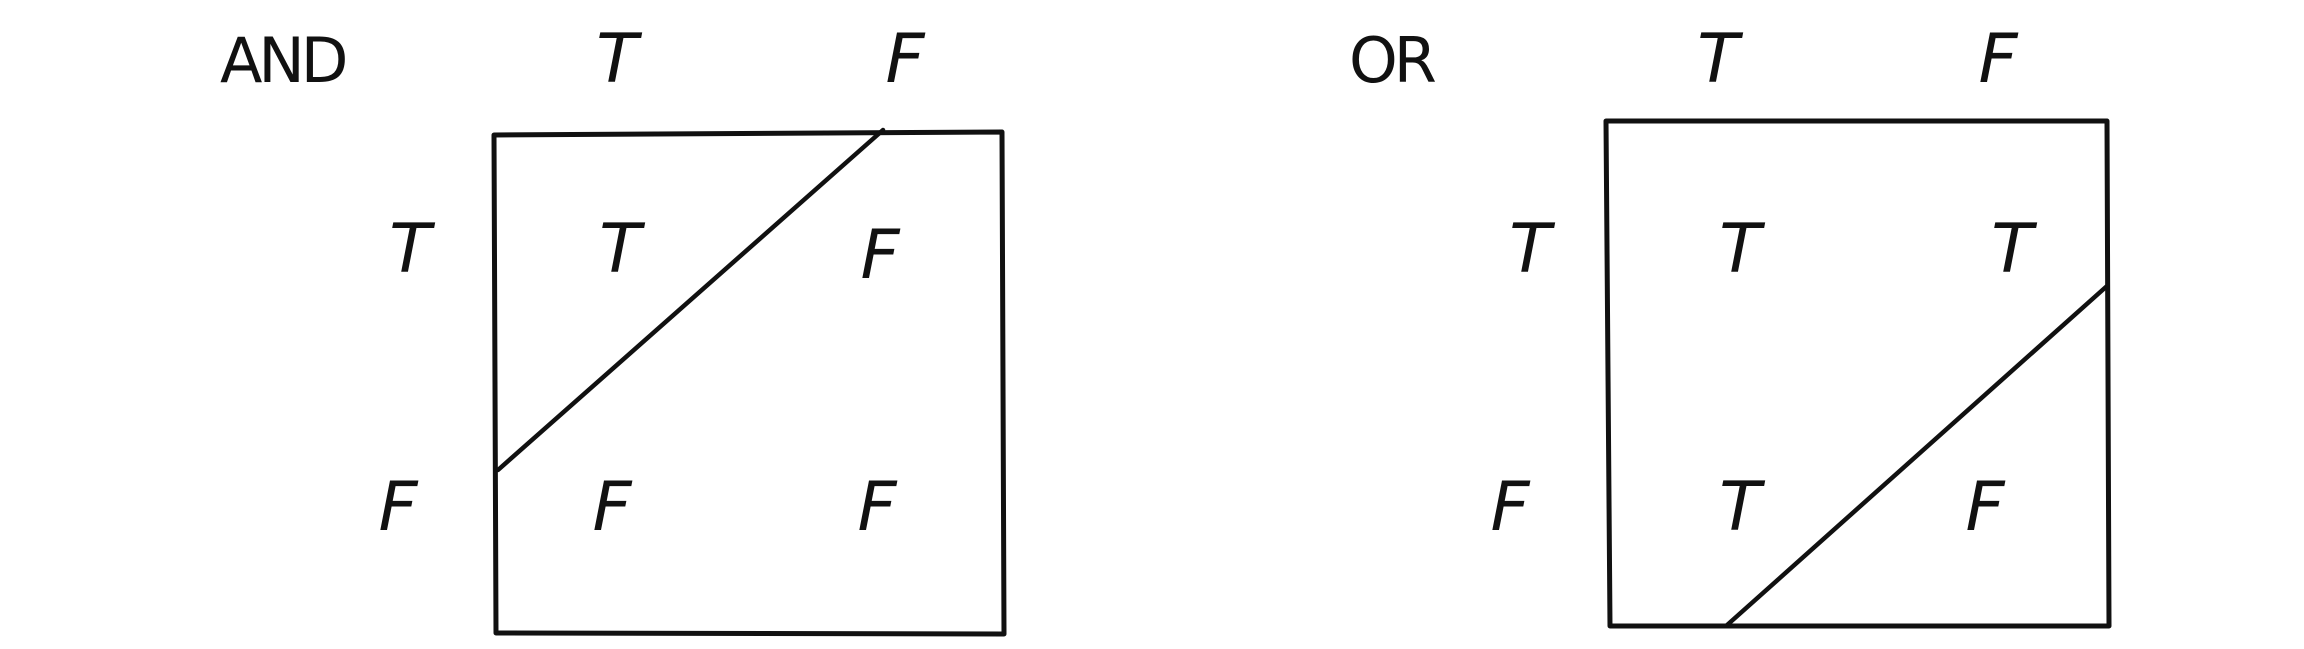 The image size is (2304, 649). What do you see at coordinates (612, 507) in the screenshot?
I see `and-cell-f-t: F` at bounding box center [612, 507].